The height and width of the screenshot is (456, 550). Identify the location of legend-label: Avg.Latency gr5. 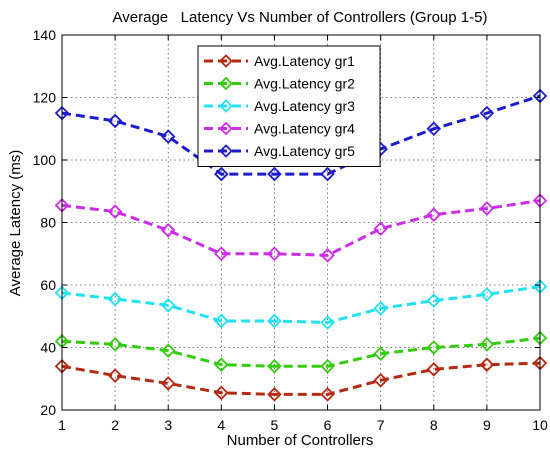
(304, 151).